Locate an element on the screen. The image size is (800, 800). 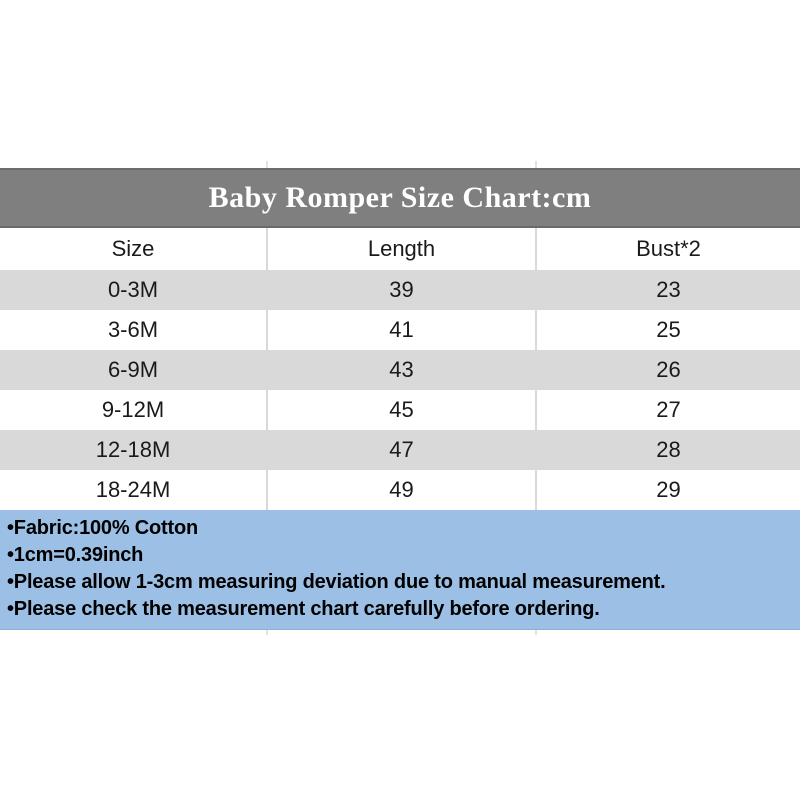
bust-cell: 28 is located at coordinates (668, 449).